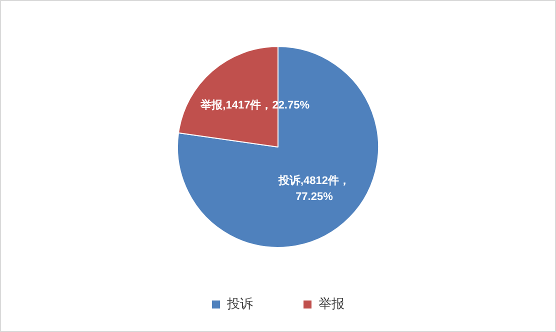 The image size is (556, 332). I want to click on legend-label: 举报, so click(331, 304).